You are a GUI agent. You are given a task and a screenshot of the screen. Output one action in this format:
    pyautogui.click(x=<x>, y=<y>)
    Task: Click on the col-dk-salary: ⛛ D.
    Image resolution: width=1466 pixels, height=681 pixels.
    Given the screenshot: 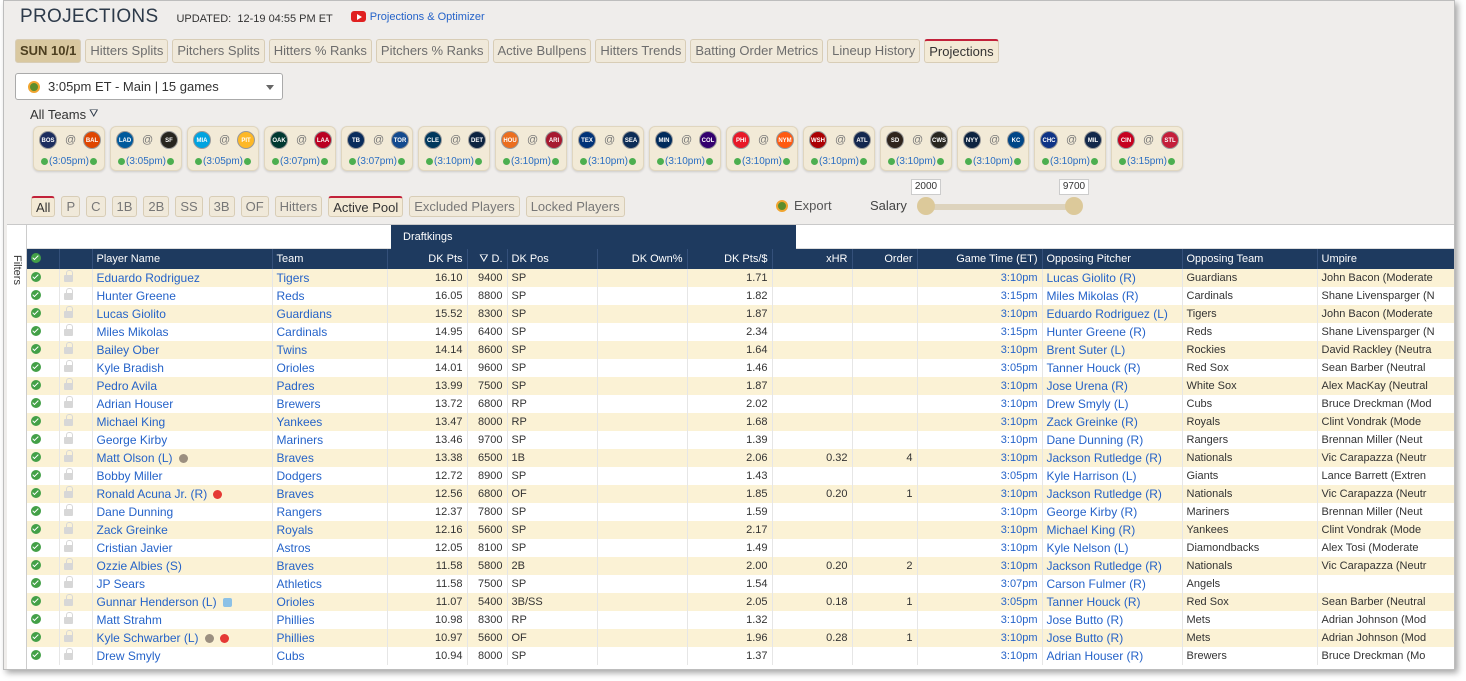 What is the action you would take?
    pyautogui.click(x=487, y=259)
    